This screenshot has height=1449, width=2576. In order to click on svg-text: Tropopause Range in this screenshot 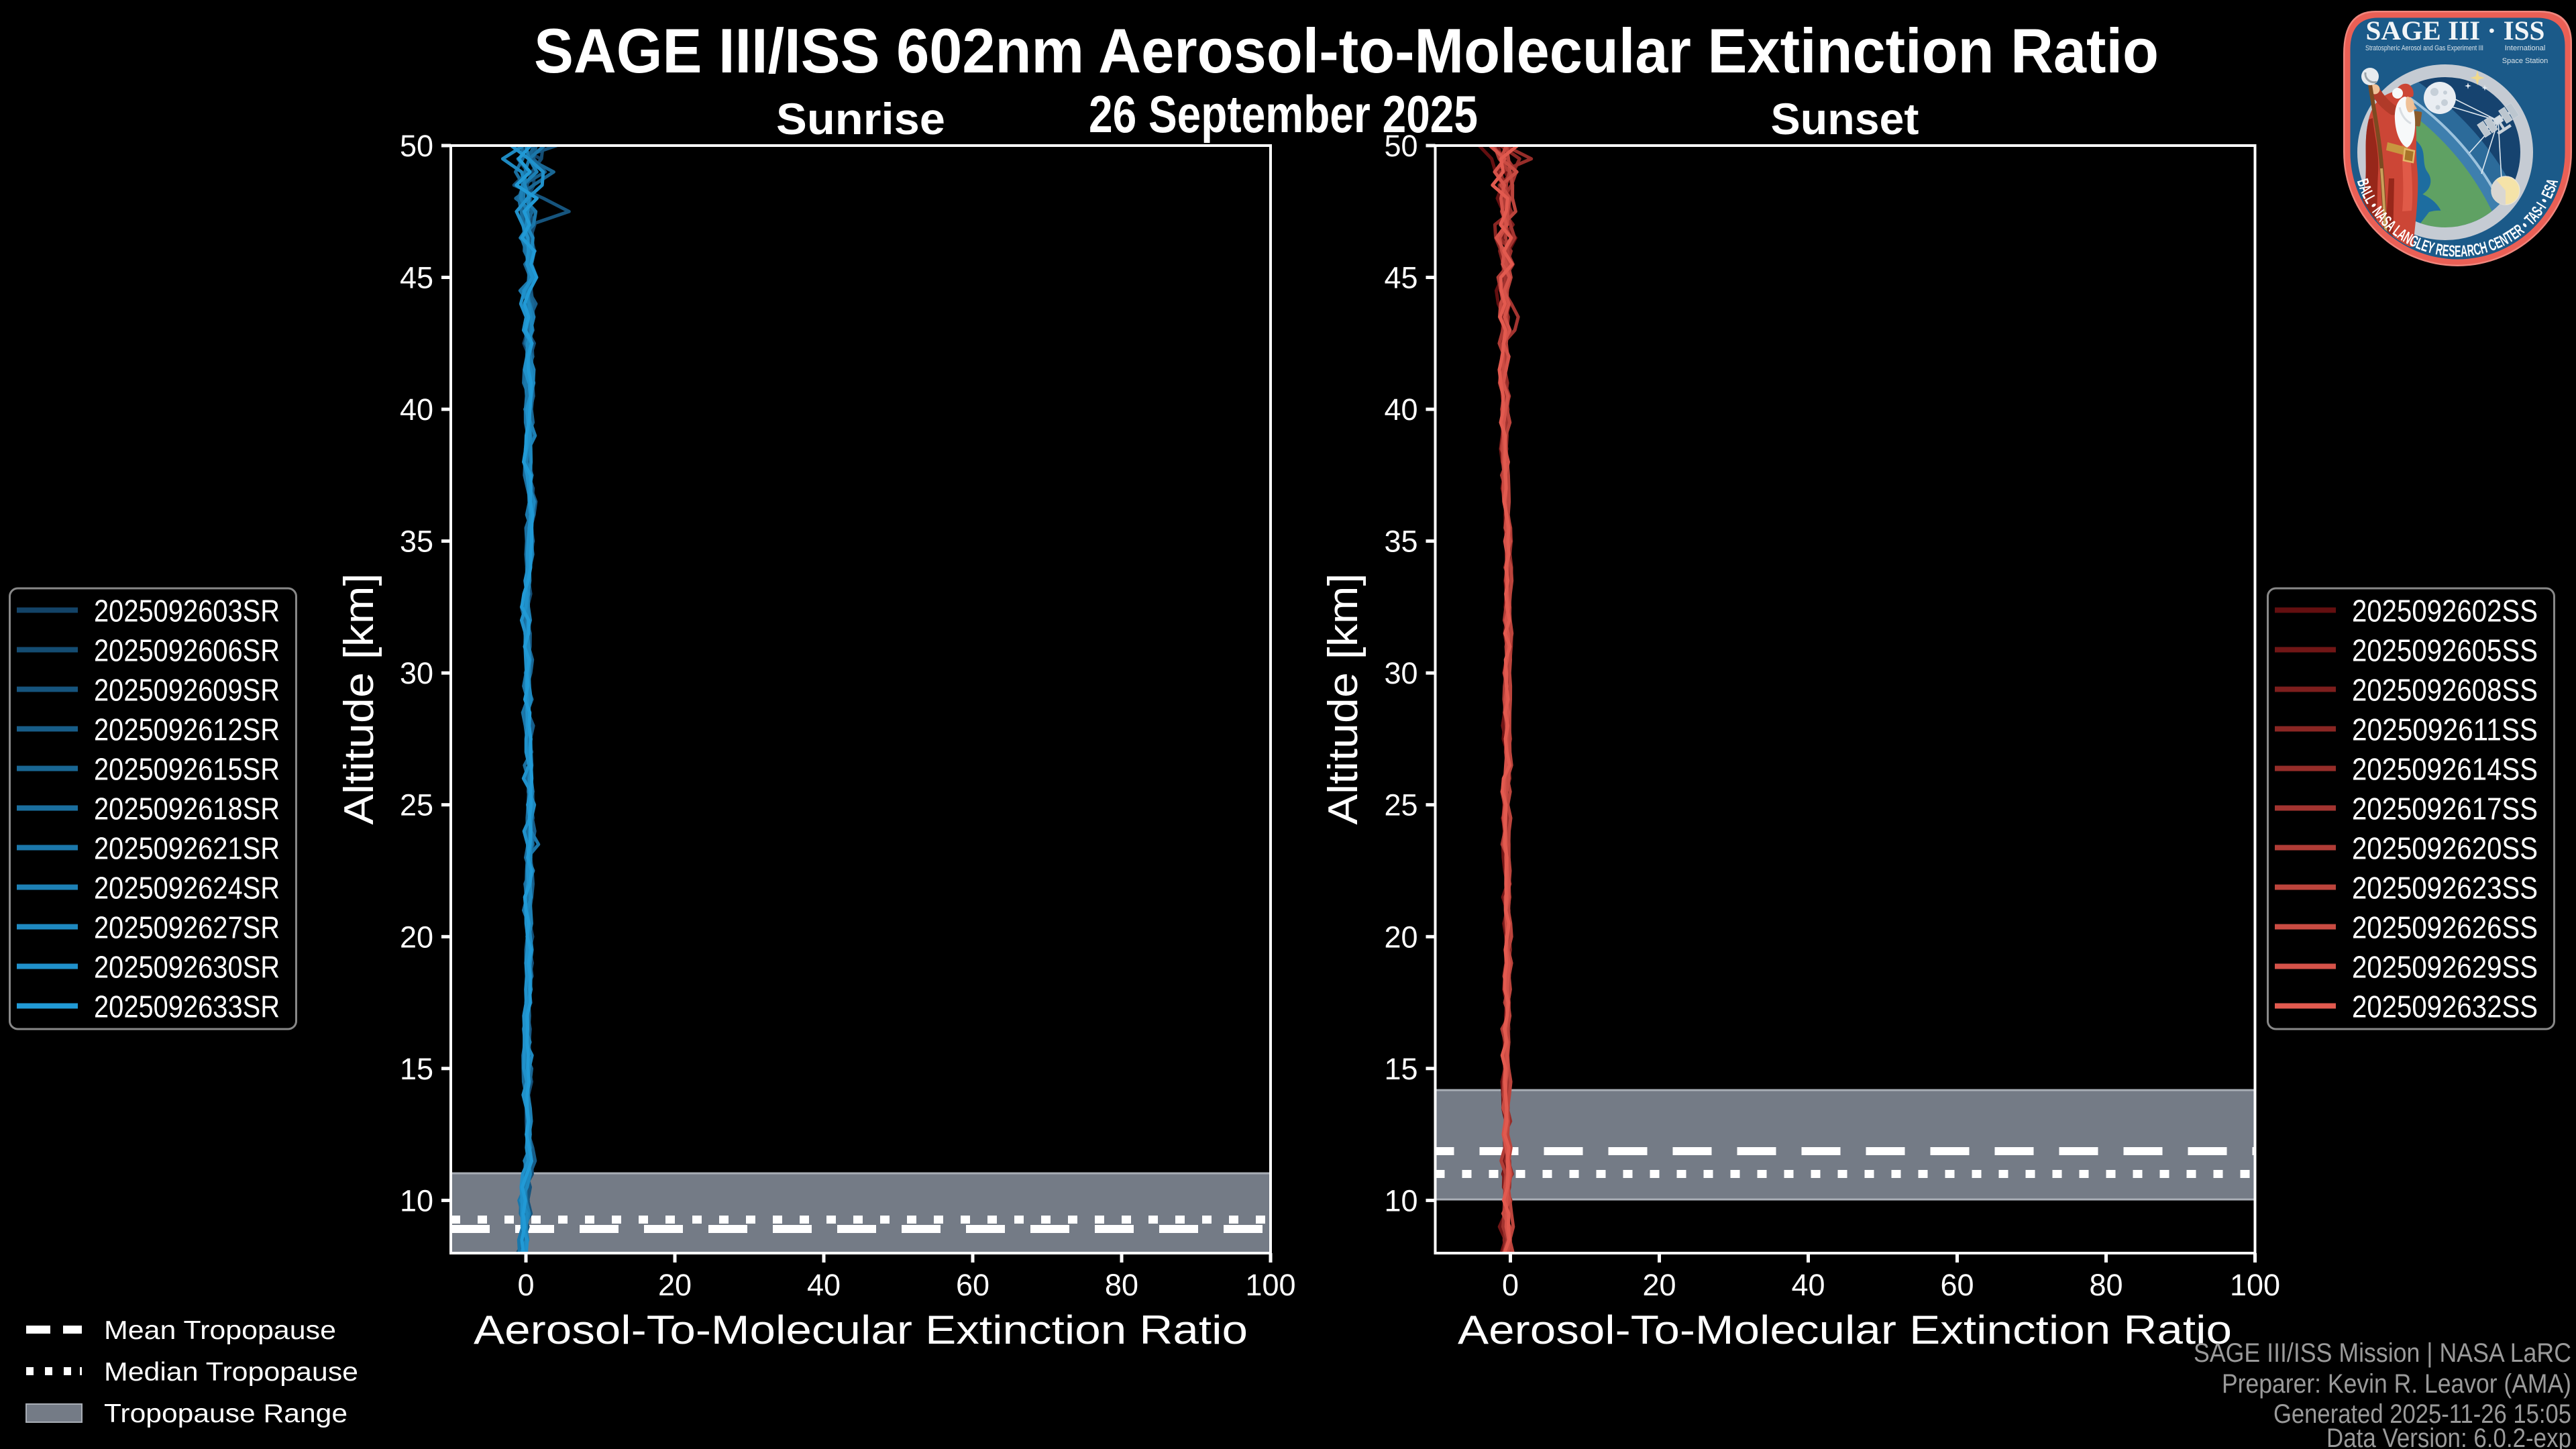, I will do `click(225, 1413)`.